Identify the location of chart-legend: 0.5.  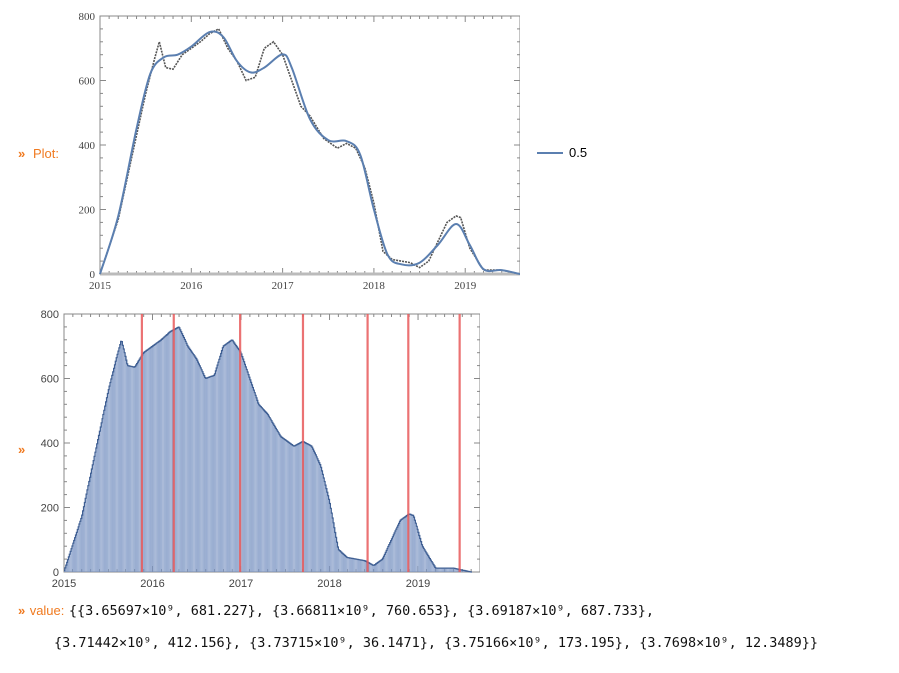
(562, 152).